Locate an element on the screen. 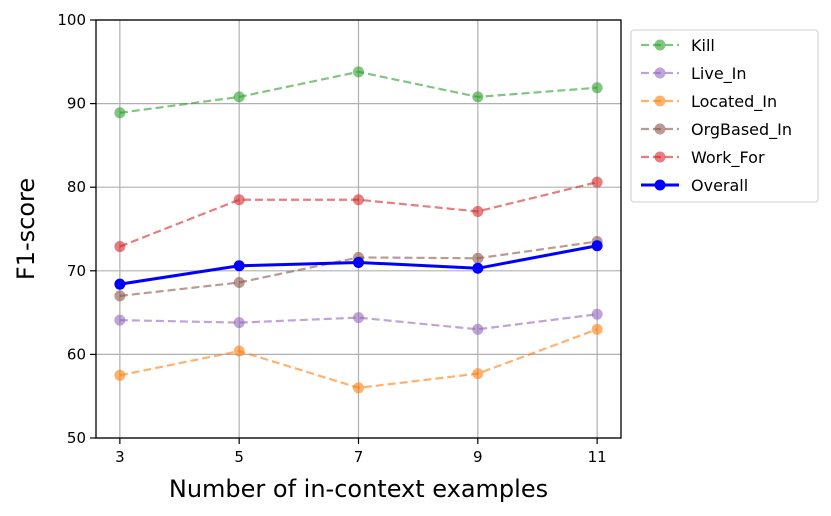  y-tick-label: 70 is located at coordinates (76, 271).